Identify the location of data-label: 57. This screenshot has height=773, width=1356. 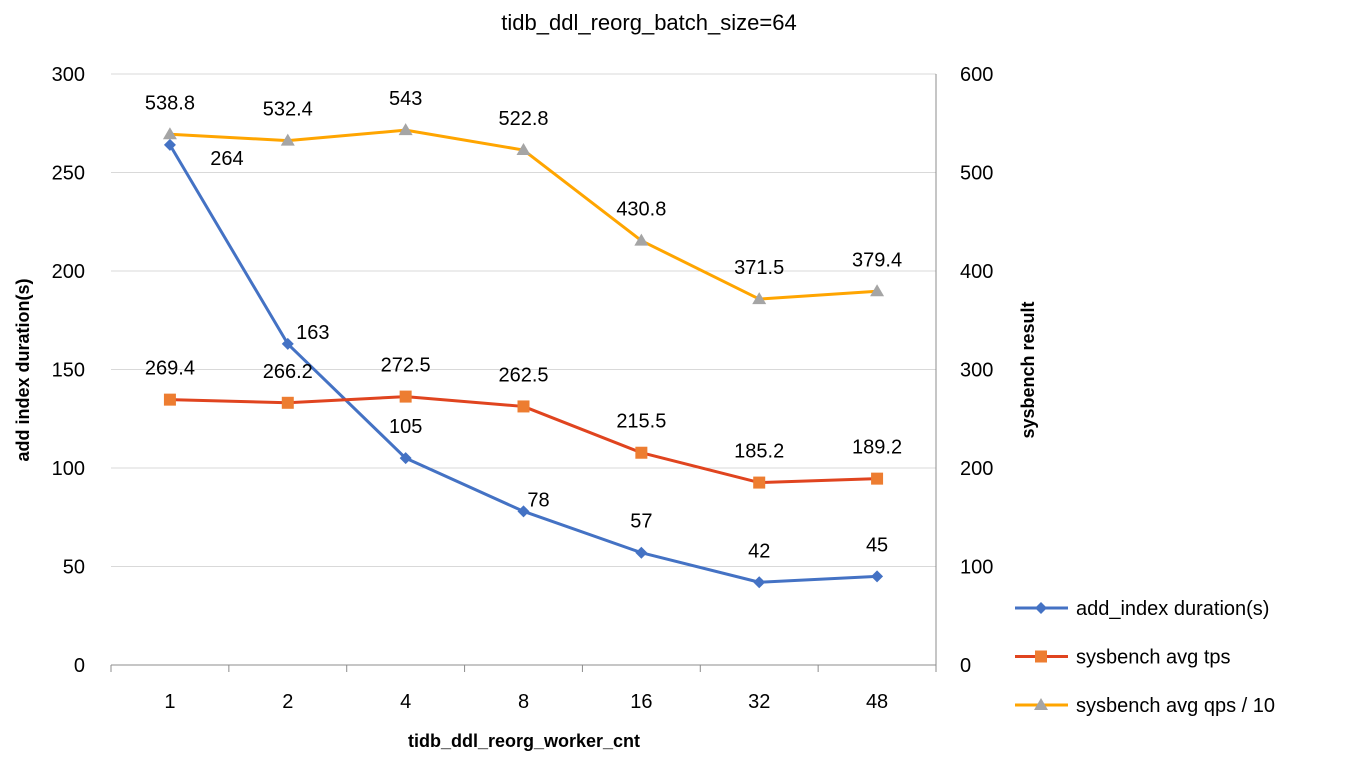
(641, 522).